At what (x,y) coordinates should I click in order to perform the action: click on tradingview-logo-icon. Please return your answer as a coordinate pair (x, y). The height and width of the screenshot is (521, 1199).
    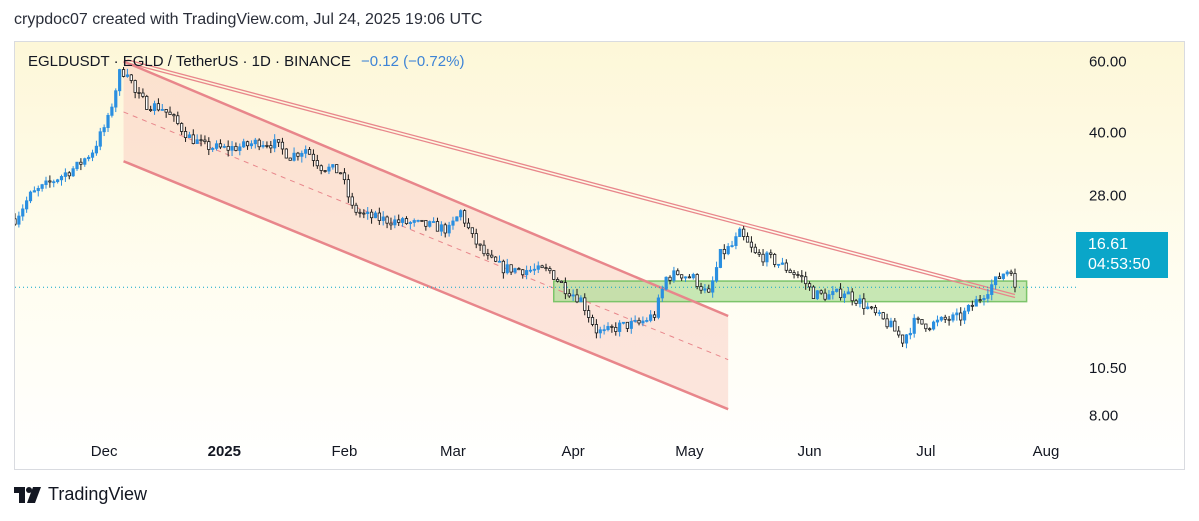
    Looking at the image, I should click on (27, 494).